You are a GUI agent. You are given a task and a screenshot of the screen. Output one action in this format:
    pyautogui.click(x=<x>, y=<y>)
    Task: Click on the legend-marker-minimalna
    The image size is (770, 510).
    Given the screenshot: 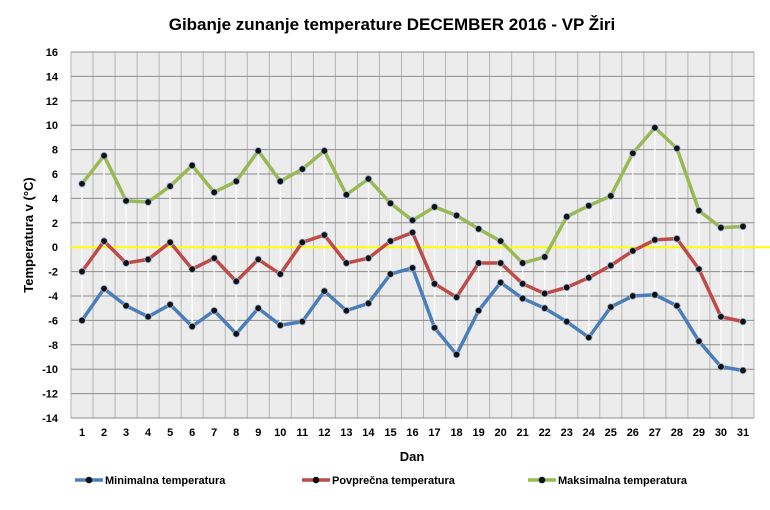 What is the action you would take?
    pyautogui.click(x=89, y=480)
    